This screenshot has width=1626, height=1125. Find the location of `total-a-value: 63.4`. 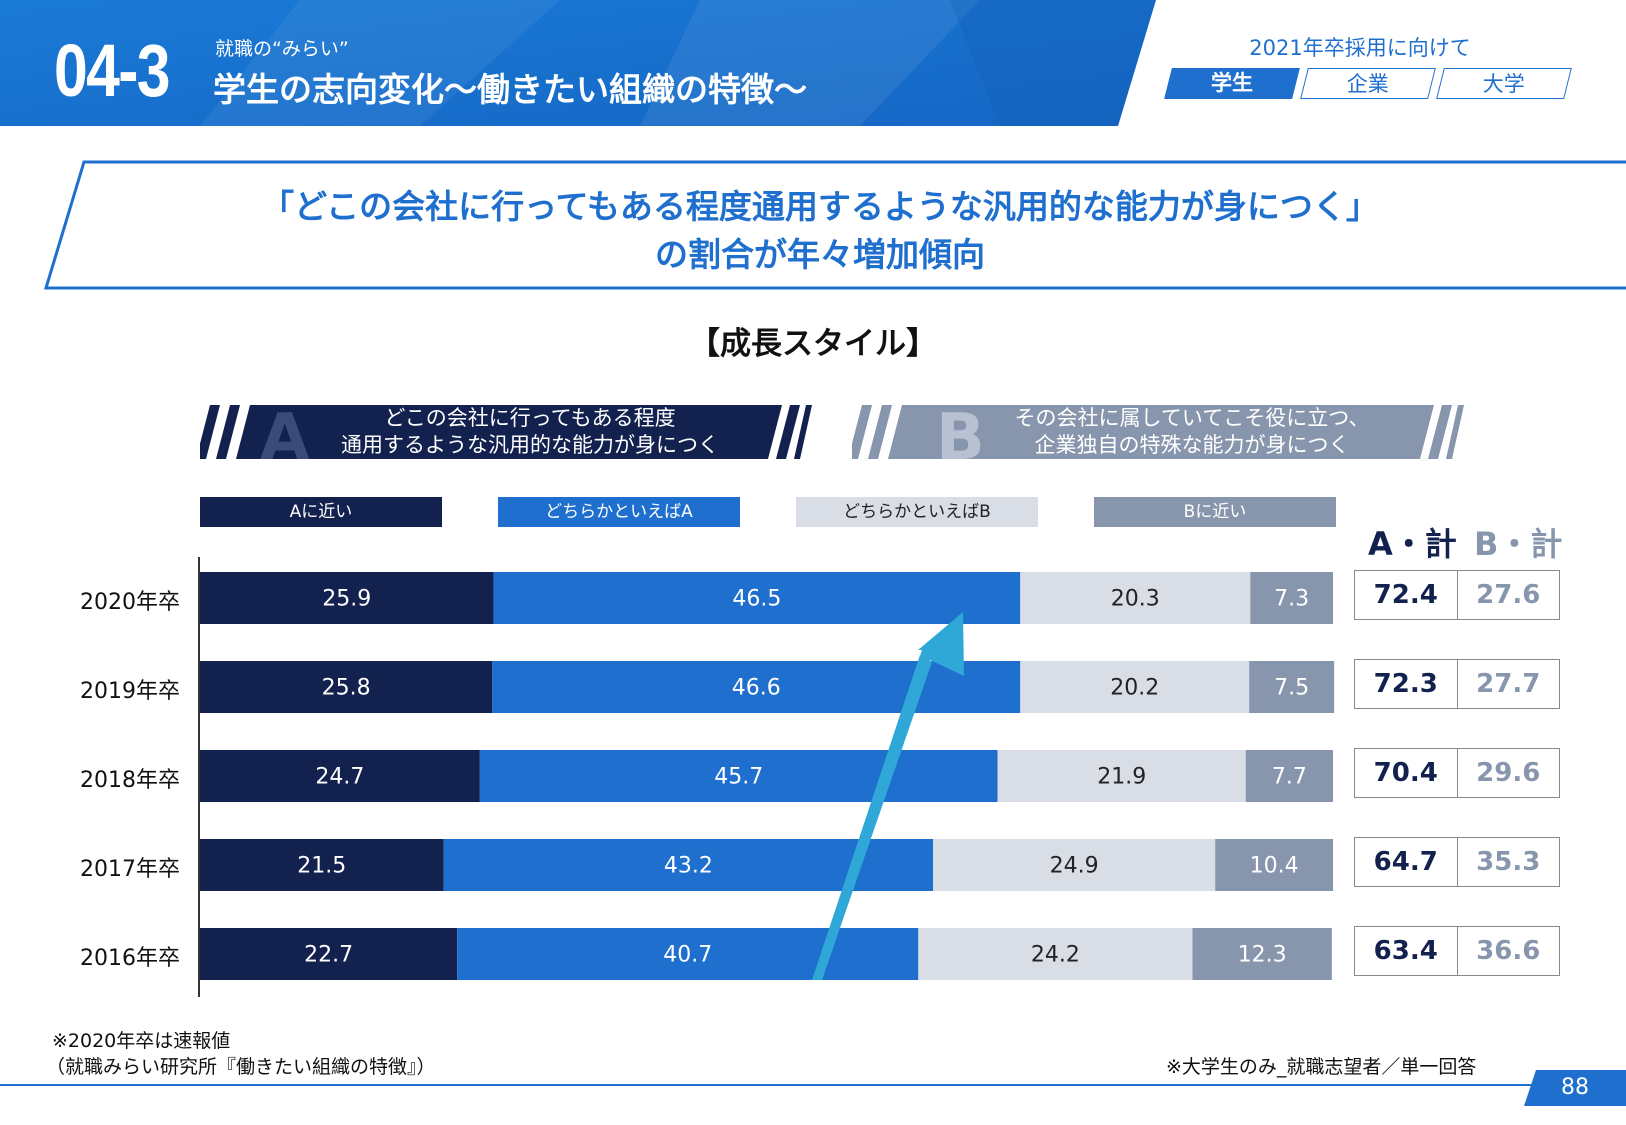

total-a-value: 63.4 is located at coordinates (1406, 951).